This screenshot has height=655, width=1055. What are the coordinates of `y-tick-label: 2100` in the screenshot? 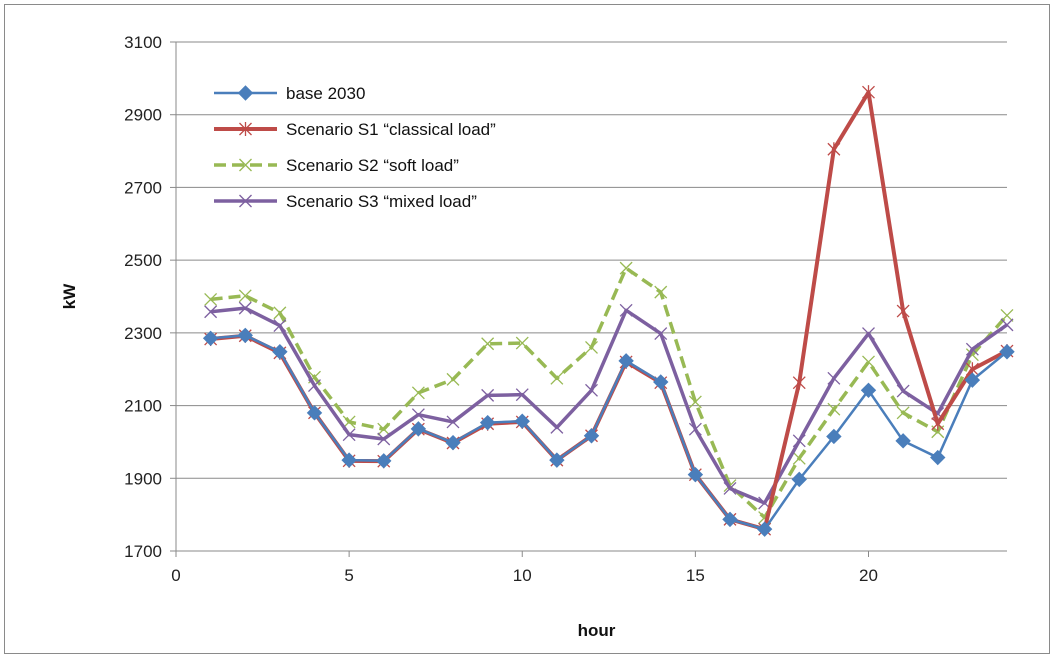 It's located at (143, 406).